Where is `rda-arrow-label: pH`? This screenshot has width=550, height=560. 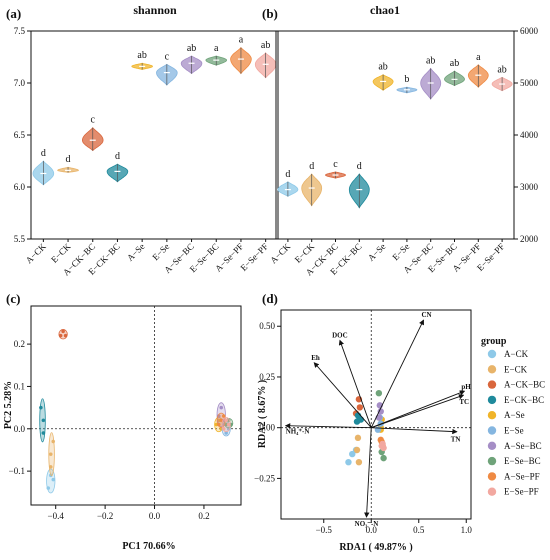
rda-arrow-label: pH is located at coordinates (466, 387).